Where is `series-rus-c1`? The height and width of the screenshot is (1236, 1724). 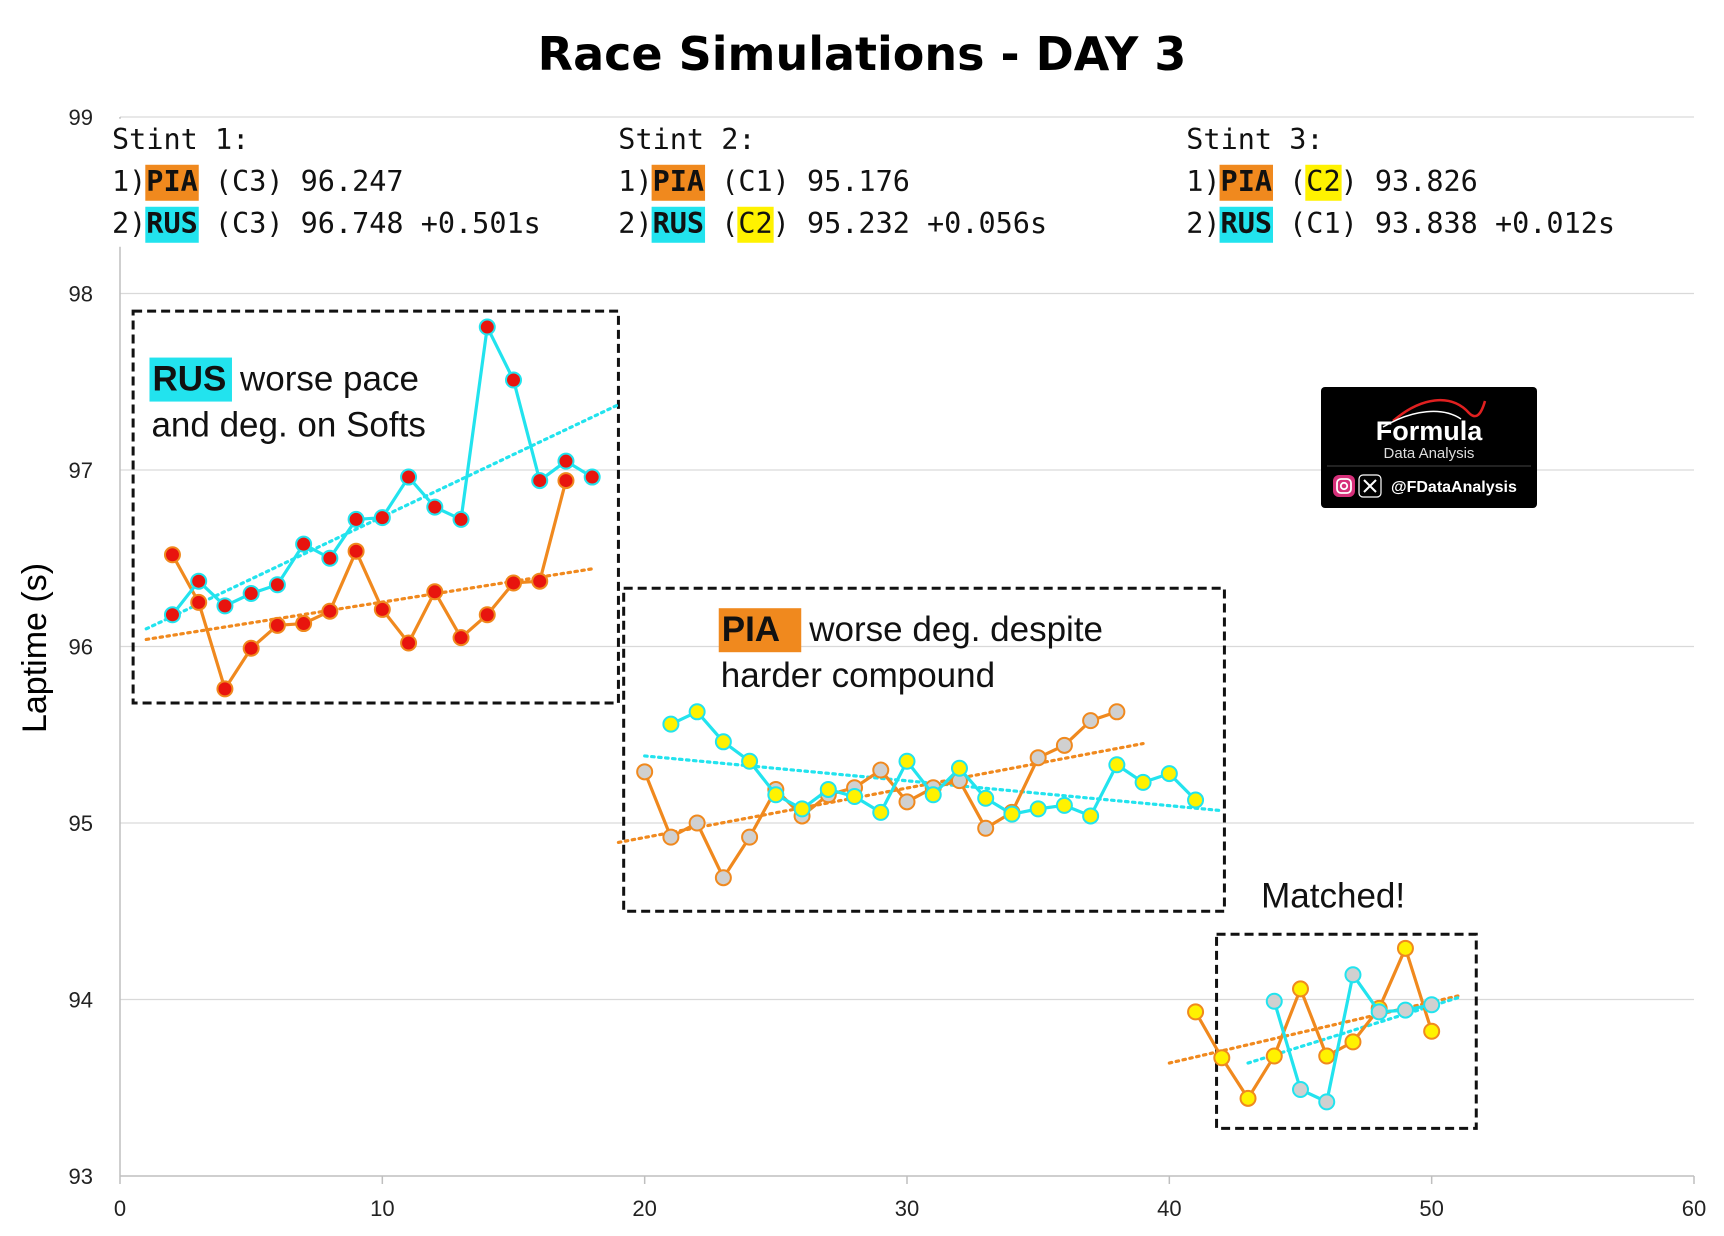 series-rus-c1 is located at coordinates (1353, 1038).